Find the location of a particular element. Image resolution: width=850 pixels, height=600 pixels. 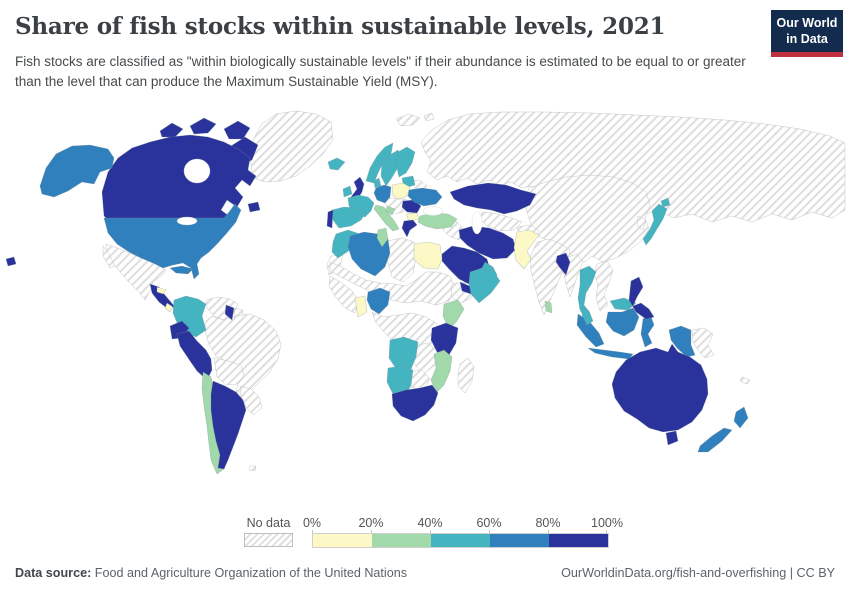

country-algeria is located at coordinates (369, 254).